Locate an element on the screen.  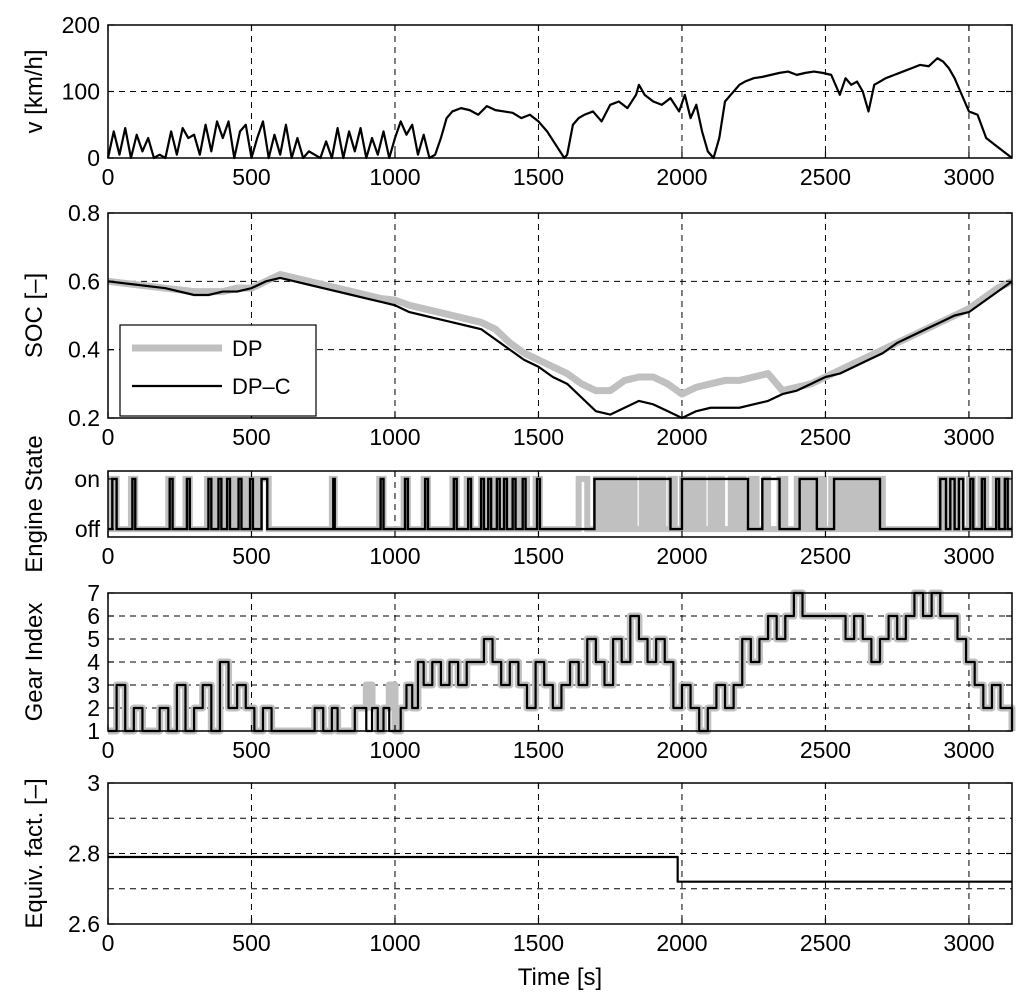
y-tick-label: 1 is located at coordinates (93, 731).